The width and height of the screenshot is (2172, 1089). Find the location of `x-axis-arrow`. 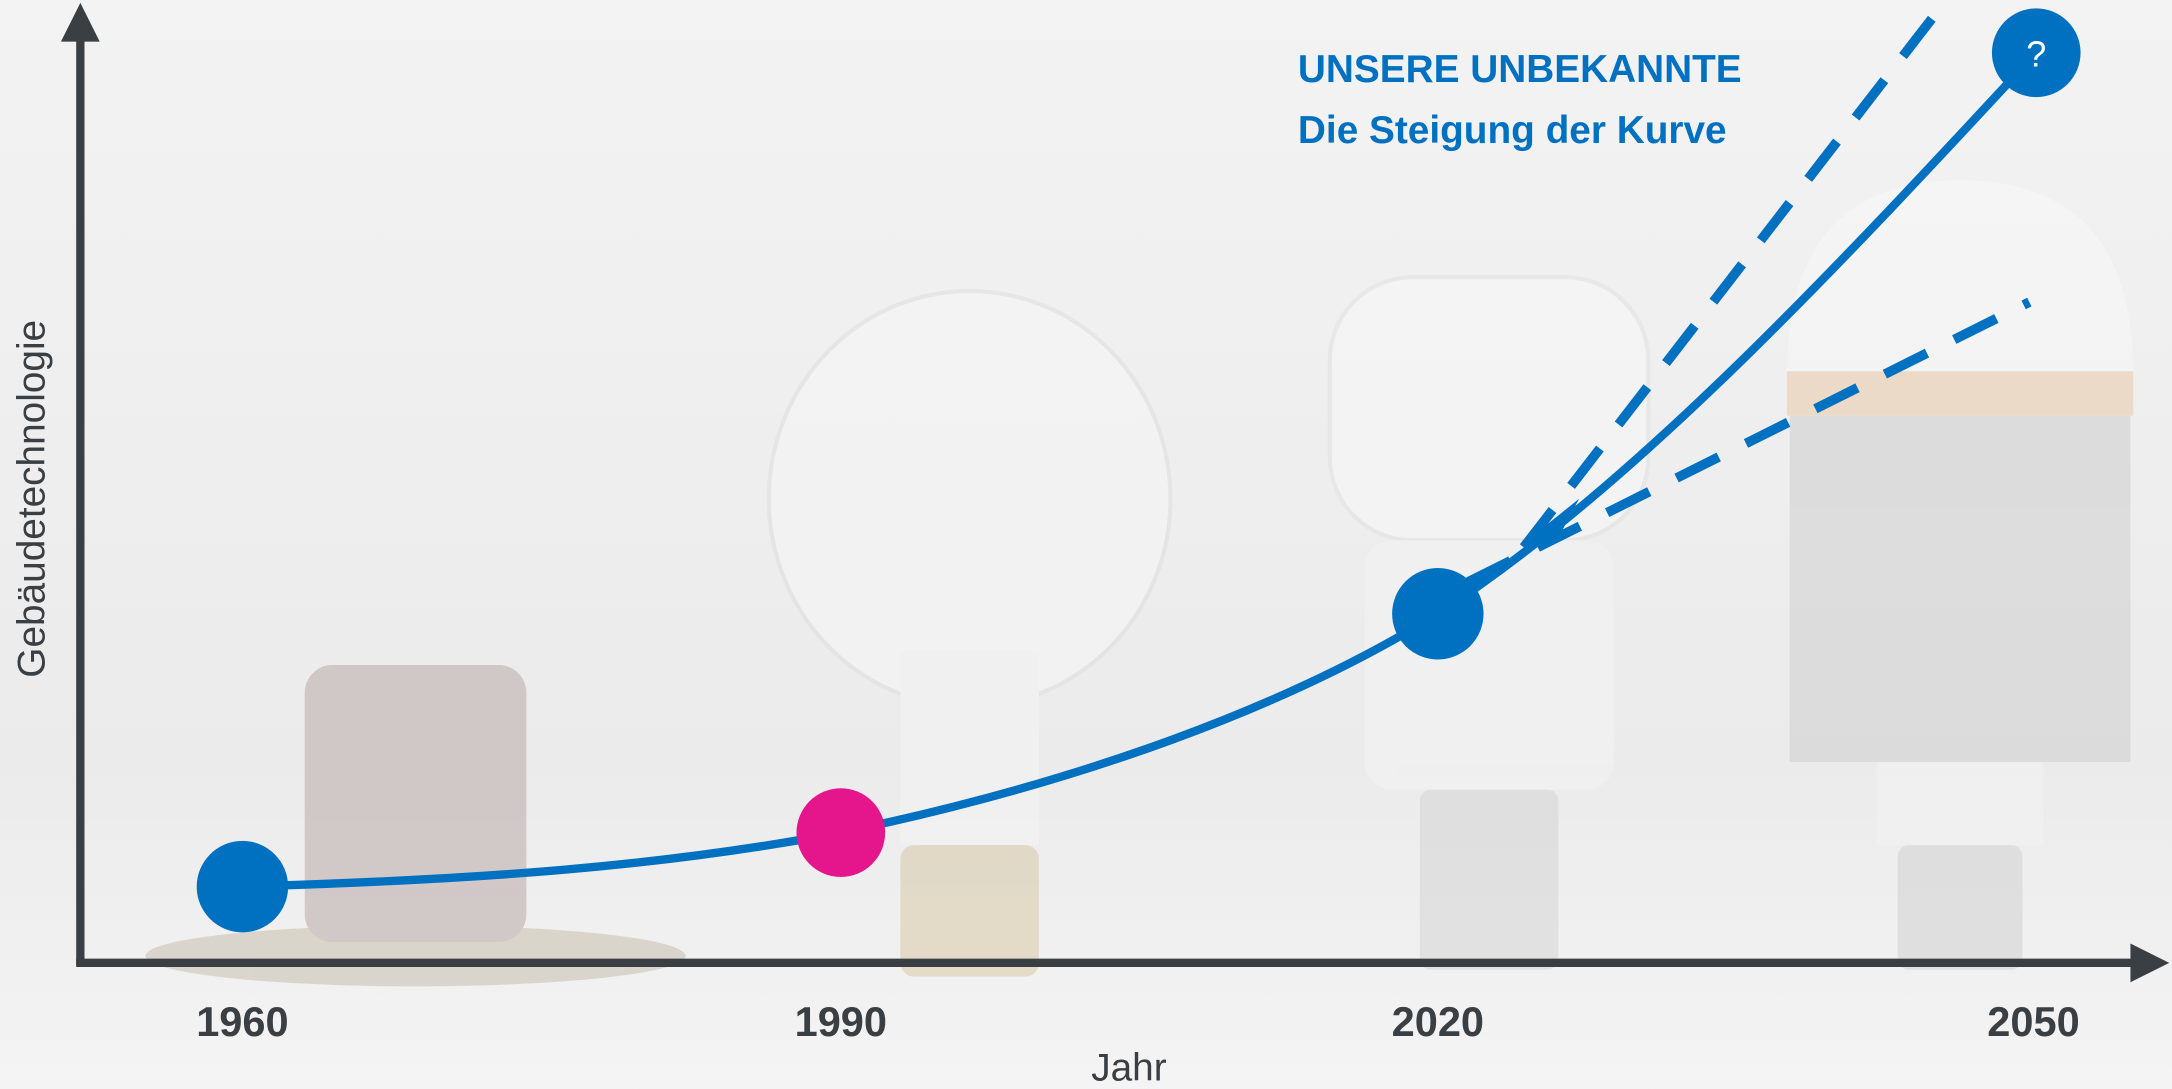

x-axis-arrow is located at coordinates (2150, 963).